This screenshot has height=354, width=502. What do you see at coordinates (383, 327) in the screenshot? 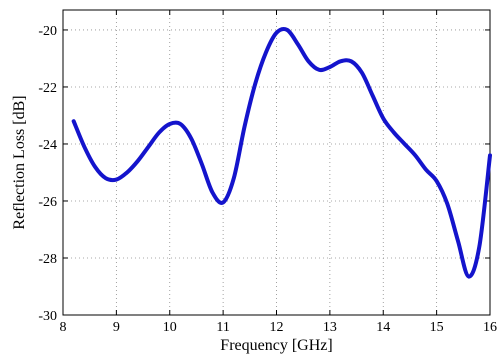
I see `x-tick-label: 14` at bounding box center [383, 327].